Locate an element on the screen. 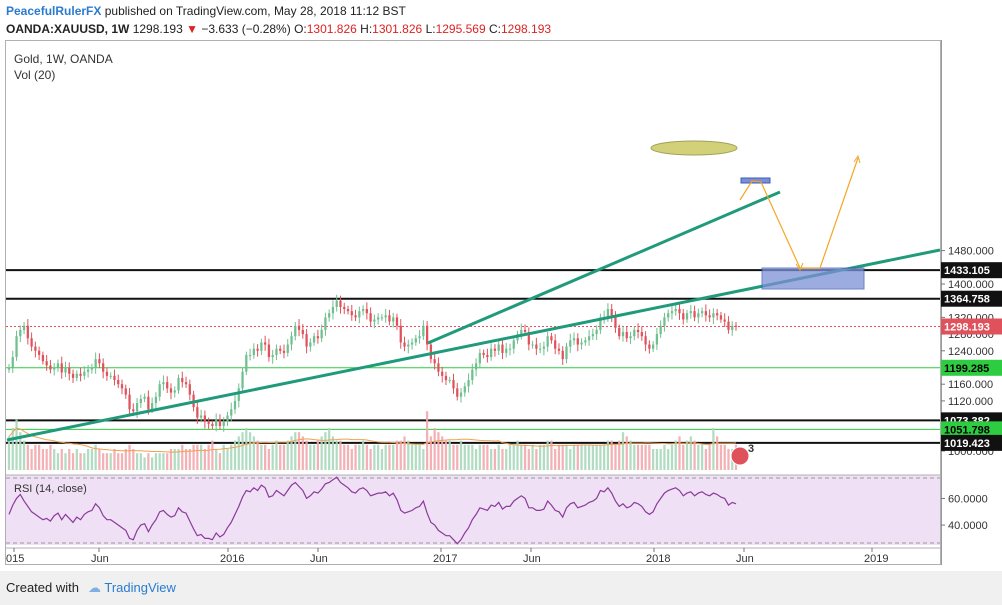  volume-badge-label: 3 is located at coordinates (751, 449).